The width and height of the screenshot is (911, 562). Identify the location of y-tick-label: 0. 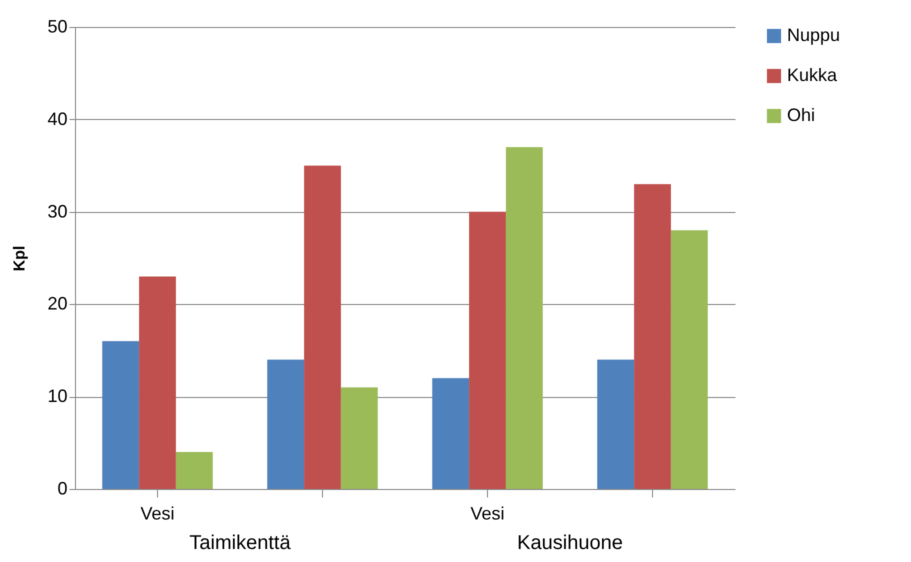
(62, 488).